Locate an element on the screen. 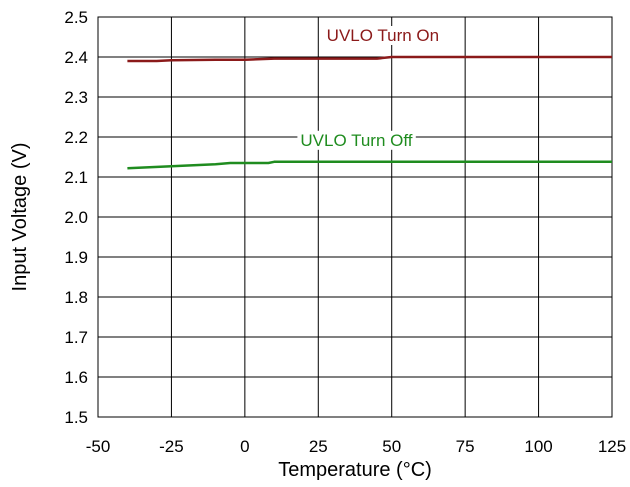 Image resolution: width=630 pixels, height=487 pixels. x-tick-label: 0 is located at coordinates (244, 446).